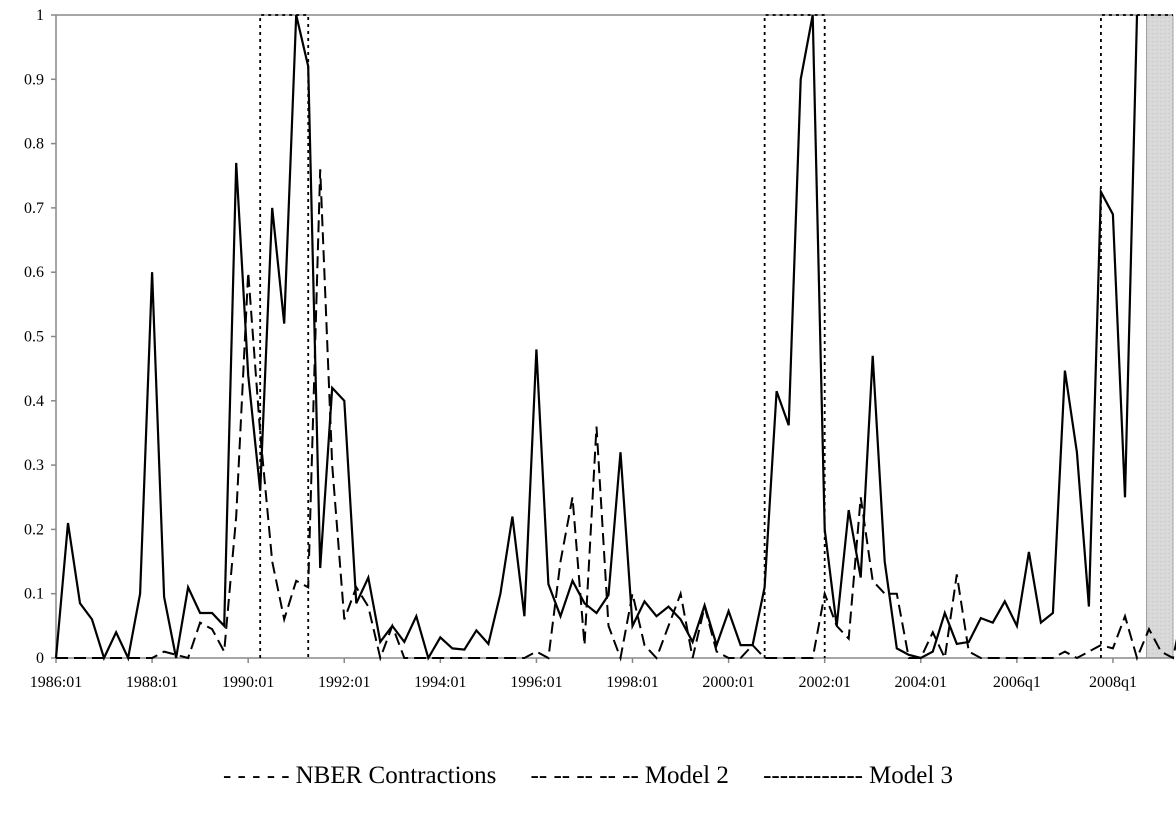  I want to click on y-tick-label: 0.7, so click(34, 208).